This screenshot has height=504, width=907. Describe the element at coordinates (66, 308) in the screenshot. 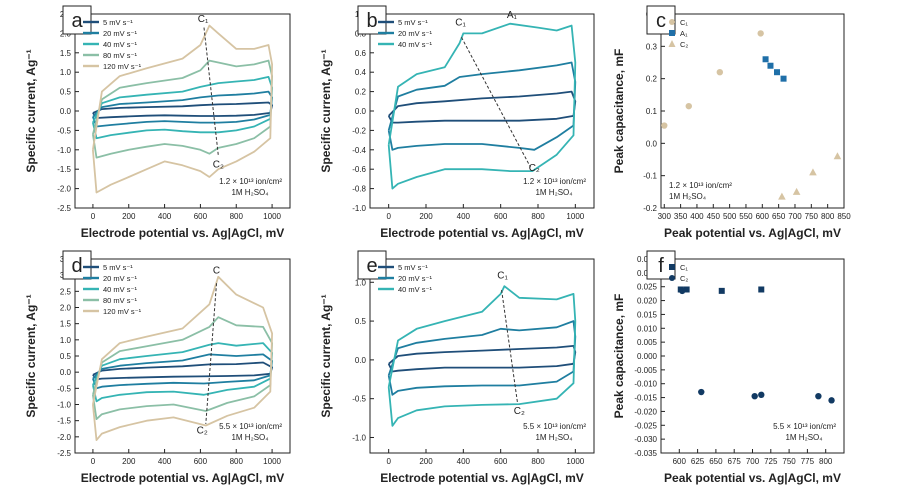

I see `y-tick-label: 2.0` at that location.